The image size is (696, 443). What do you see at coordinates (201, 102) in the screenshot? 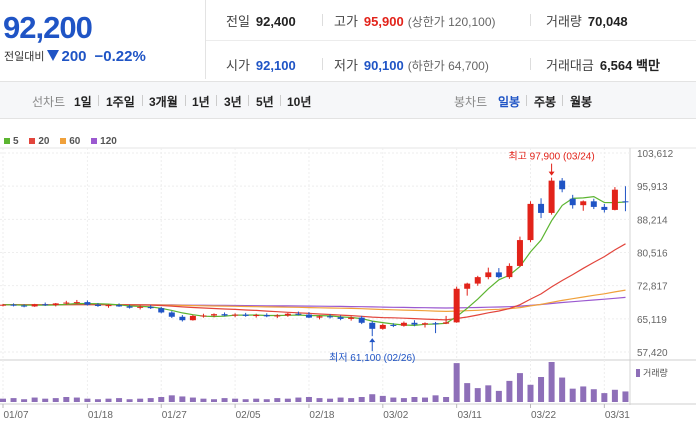
I see `period-1y-button: 1년` at bounding box center [201, 102].